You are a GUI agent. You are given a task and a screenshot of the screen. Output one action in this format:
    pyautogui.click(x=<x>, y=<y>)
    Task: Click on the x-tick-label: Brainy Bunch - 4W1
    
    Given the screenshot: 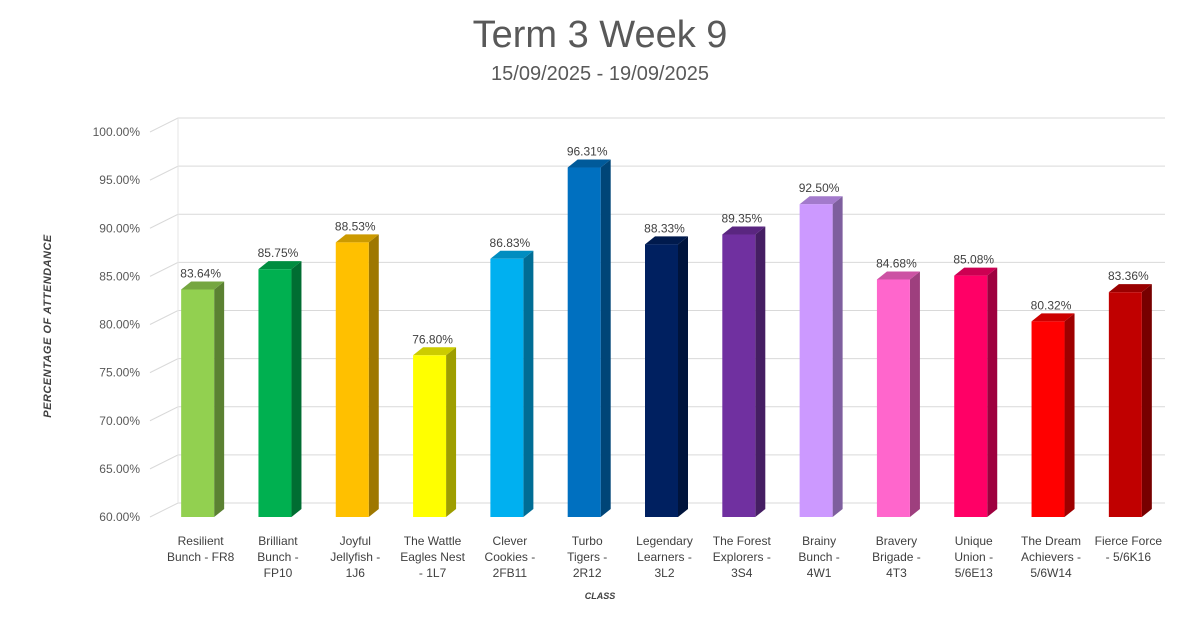 What is the action you would take?
    pyautogui.click(x=818, y=557)
    